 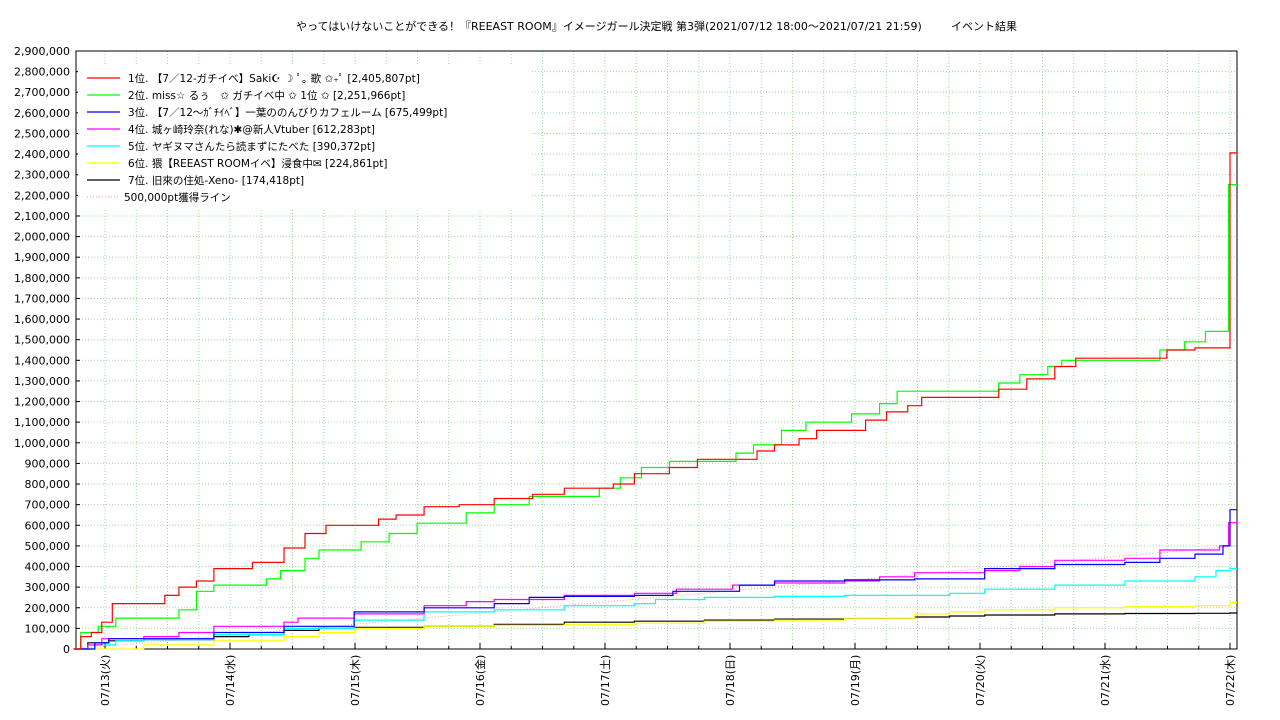 I want to click on y-tick-label: 700,000, so click(x=48, y=505).